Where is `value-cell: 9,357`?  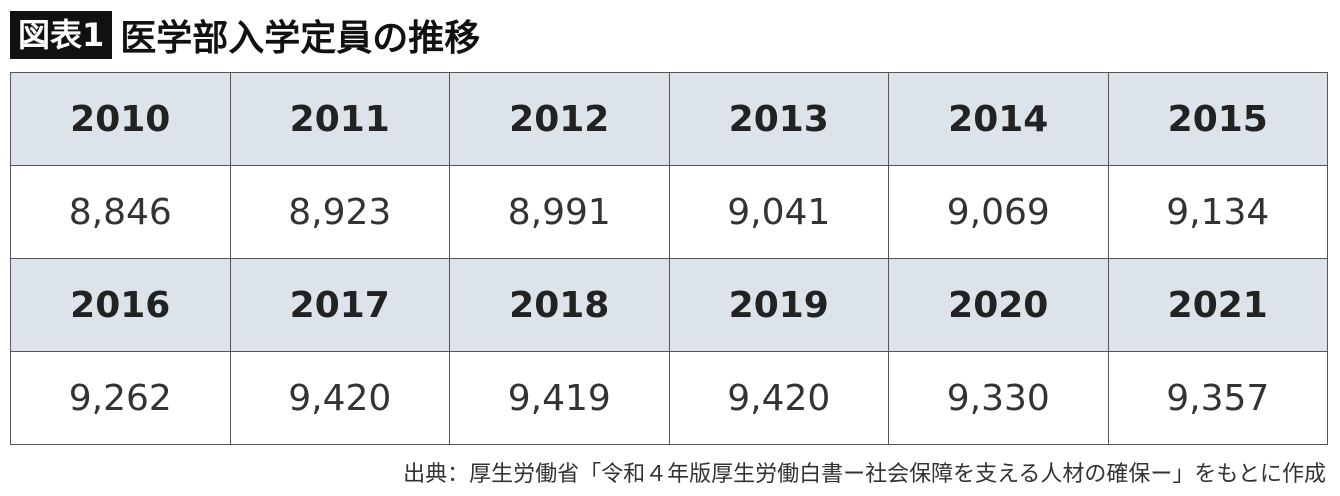 value-cell: 9,357 is located at coordinates (1217, 398).